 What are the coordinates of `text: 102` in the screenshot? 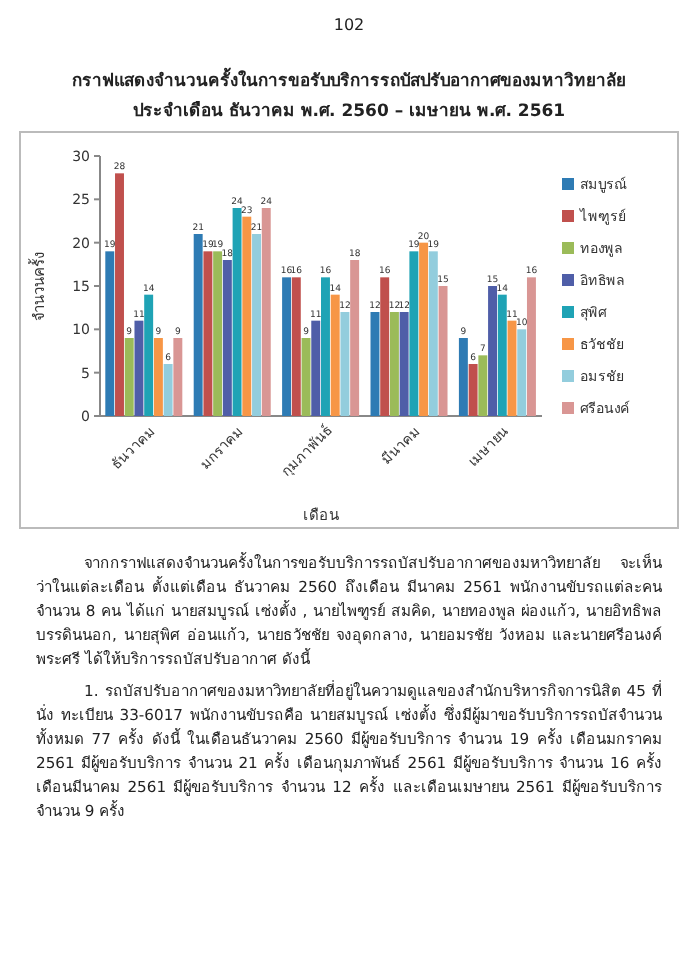 It's located at (349, 27).